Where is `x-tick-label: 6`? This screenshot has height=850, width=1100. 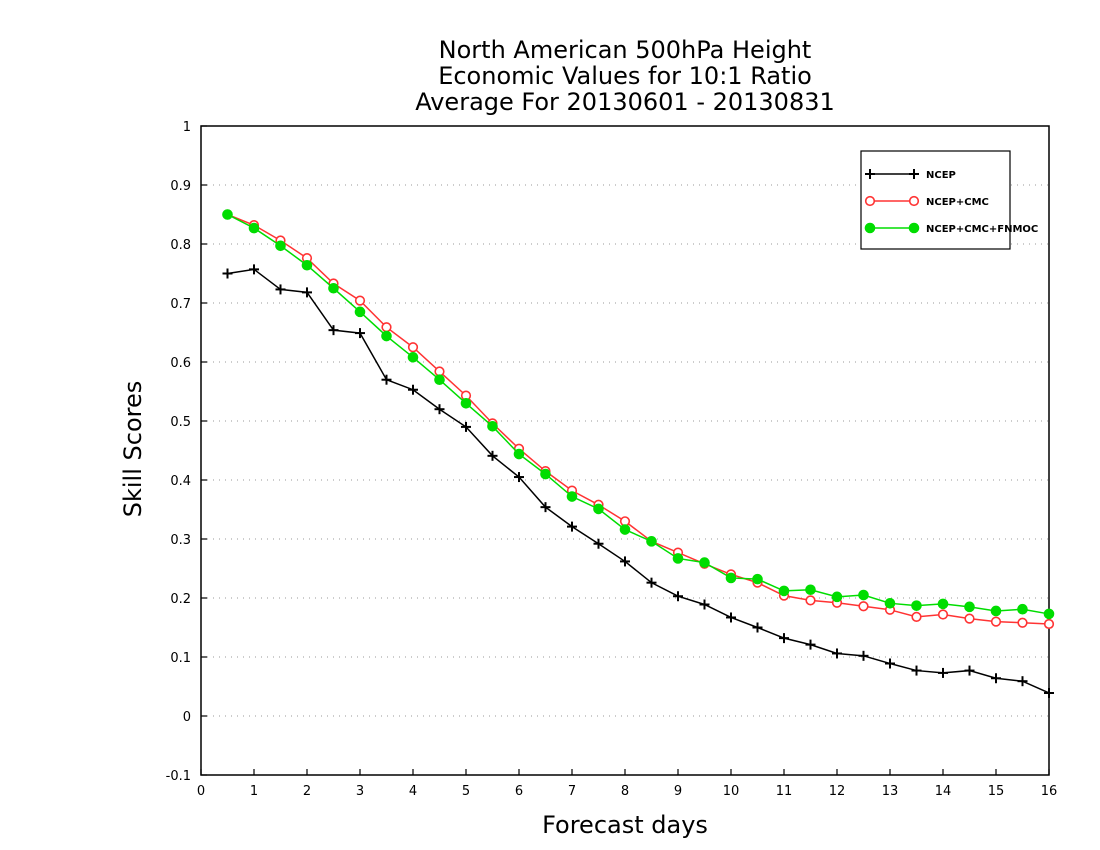
x-tick-label: 6 is located at coordinates (519, 791).